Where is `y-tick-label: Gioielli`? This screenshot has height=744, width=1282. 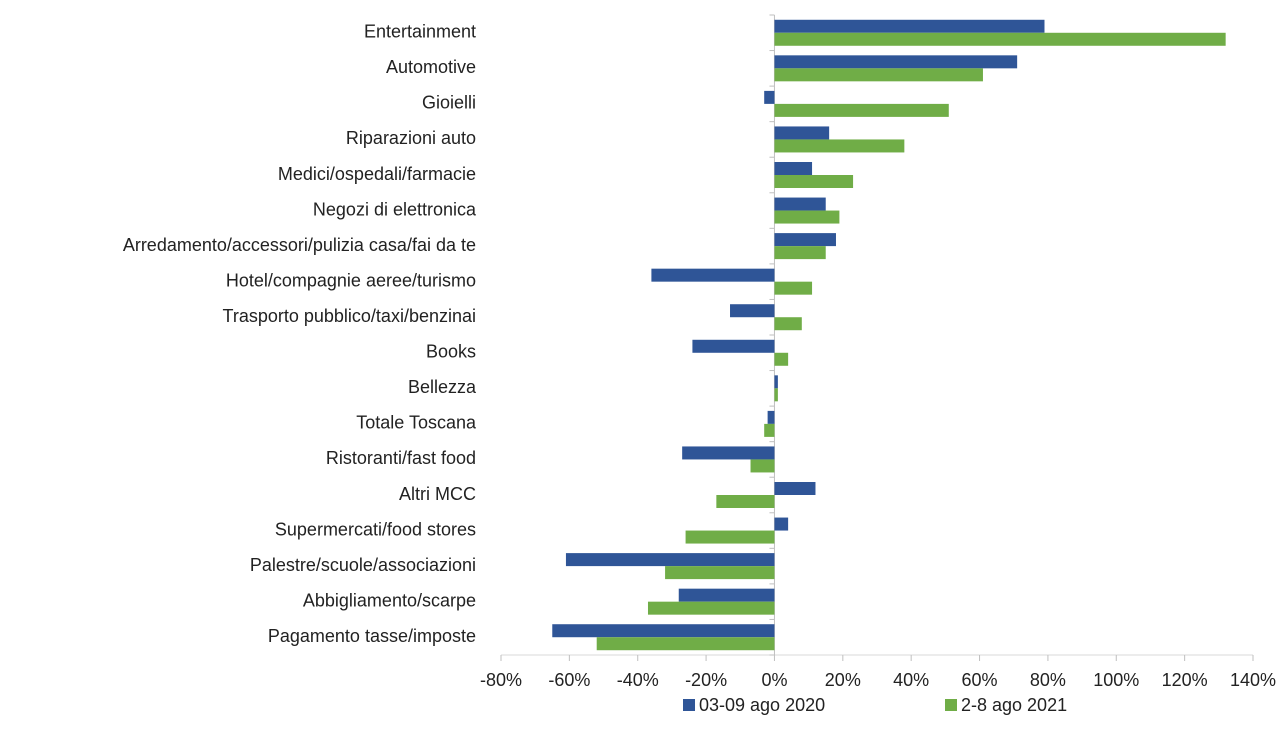 y-tick-label: Gioielli is located at coordinates (449, 103).